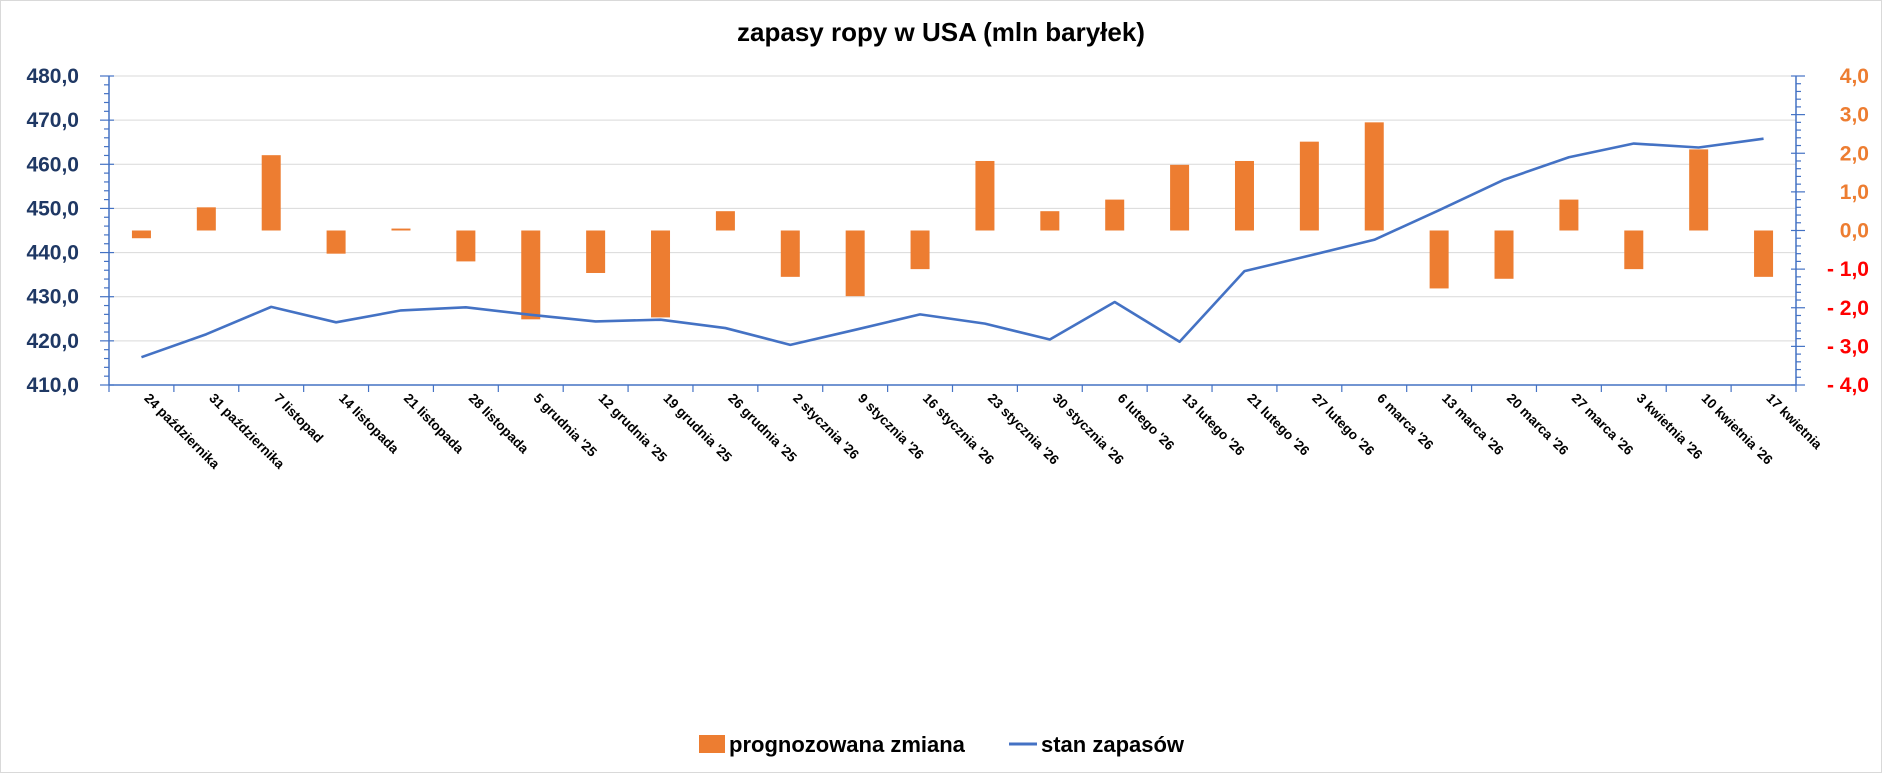  What do you see at coordinates (826, 427) in the screenshot?
I see `x-tick-label: 2 stycznia '26` at bounding box center [826, 427].